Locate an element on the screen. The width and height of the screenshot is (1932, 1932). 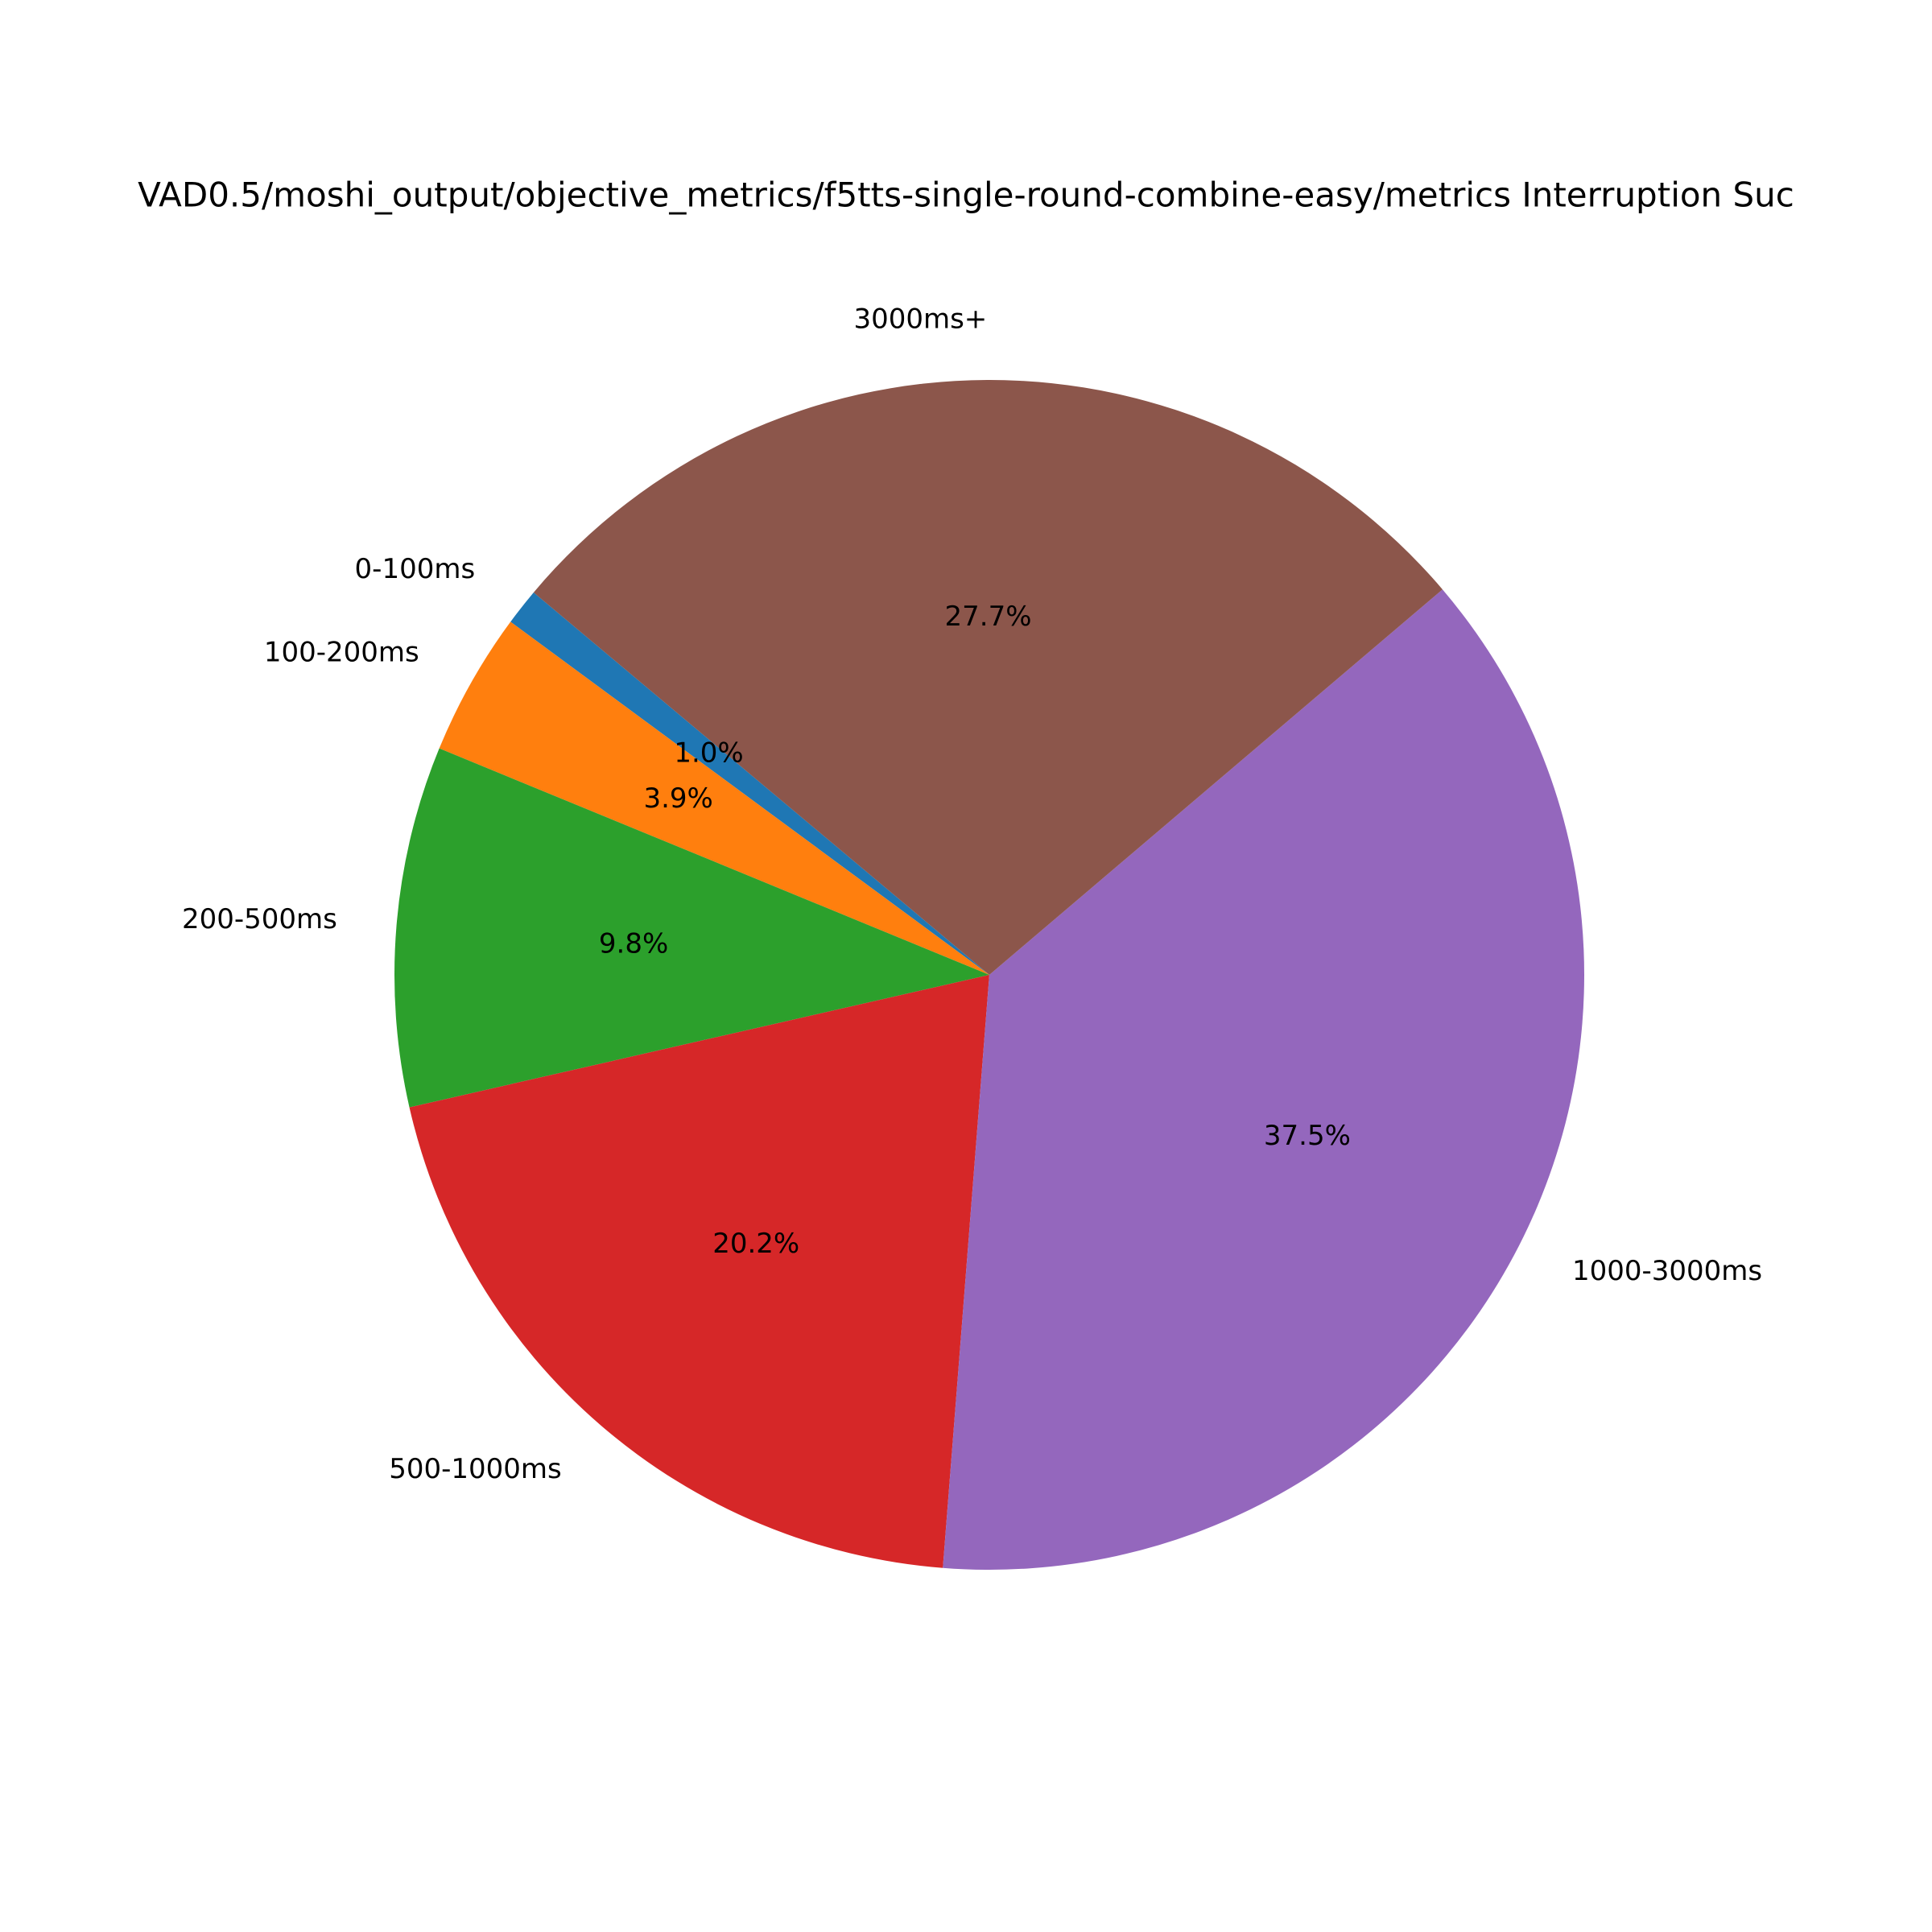
slice-label: 0-100ms is located at coordinates (415, 569).